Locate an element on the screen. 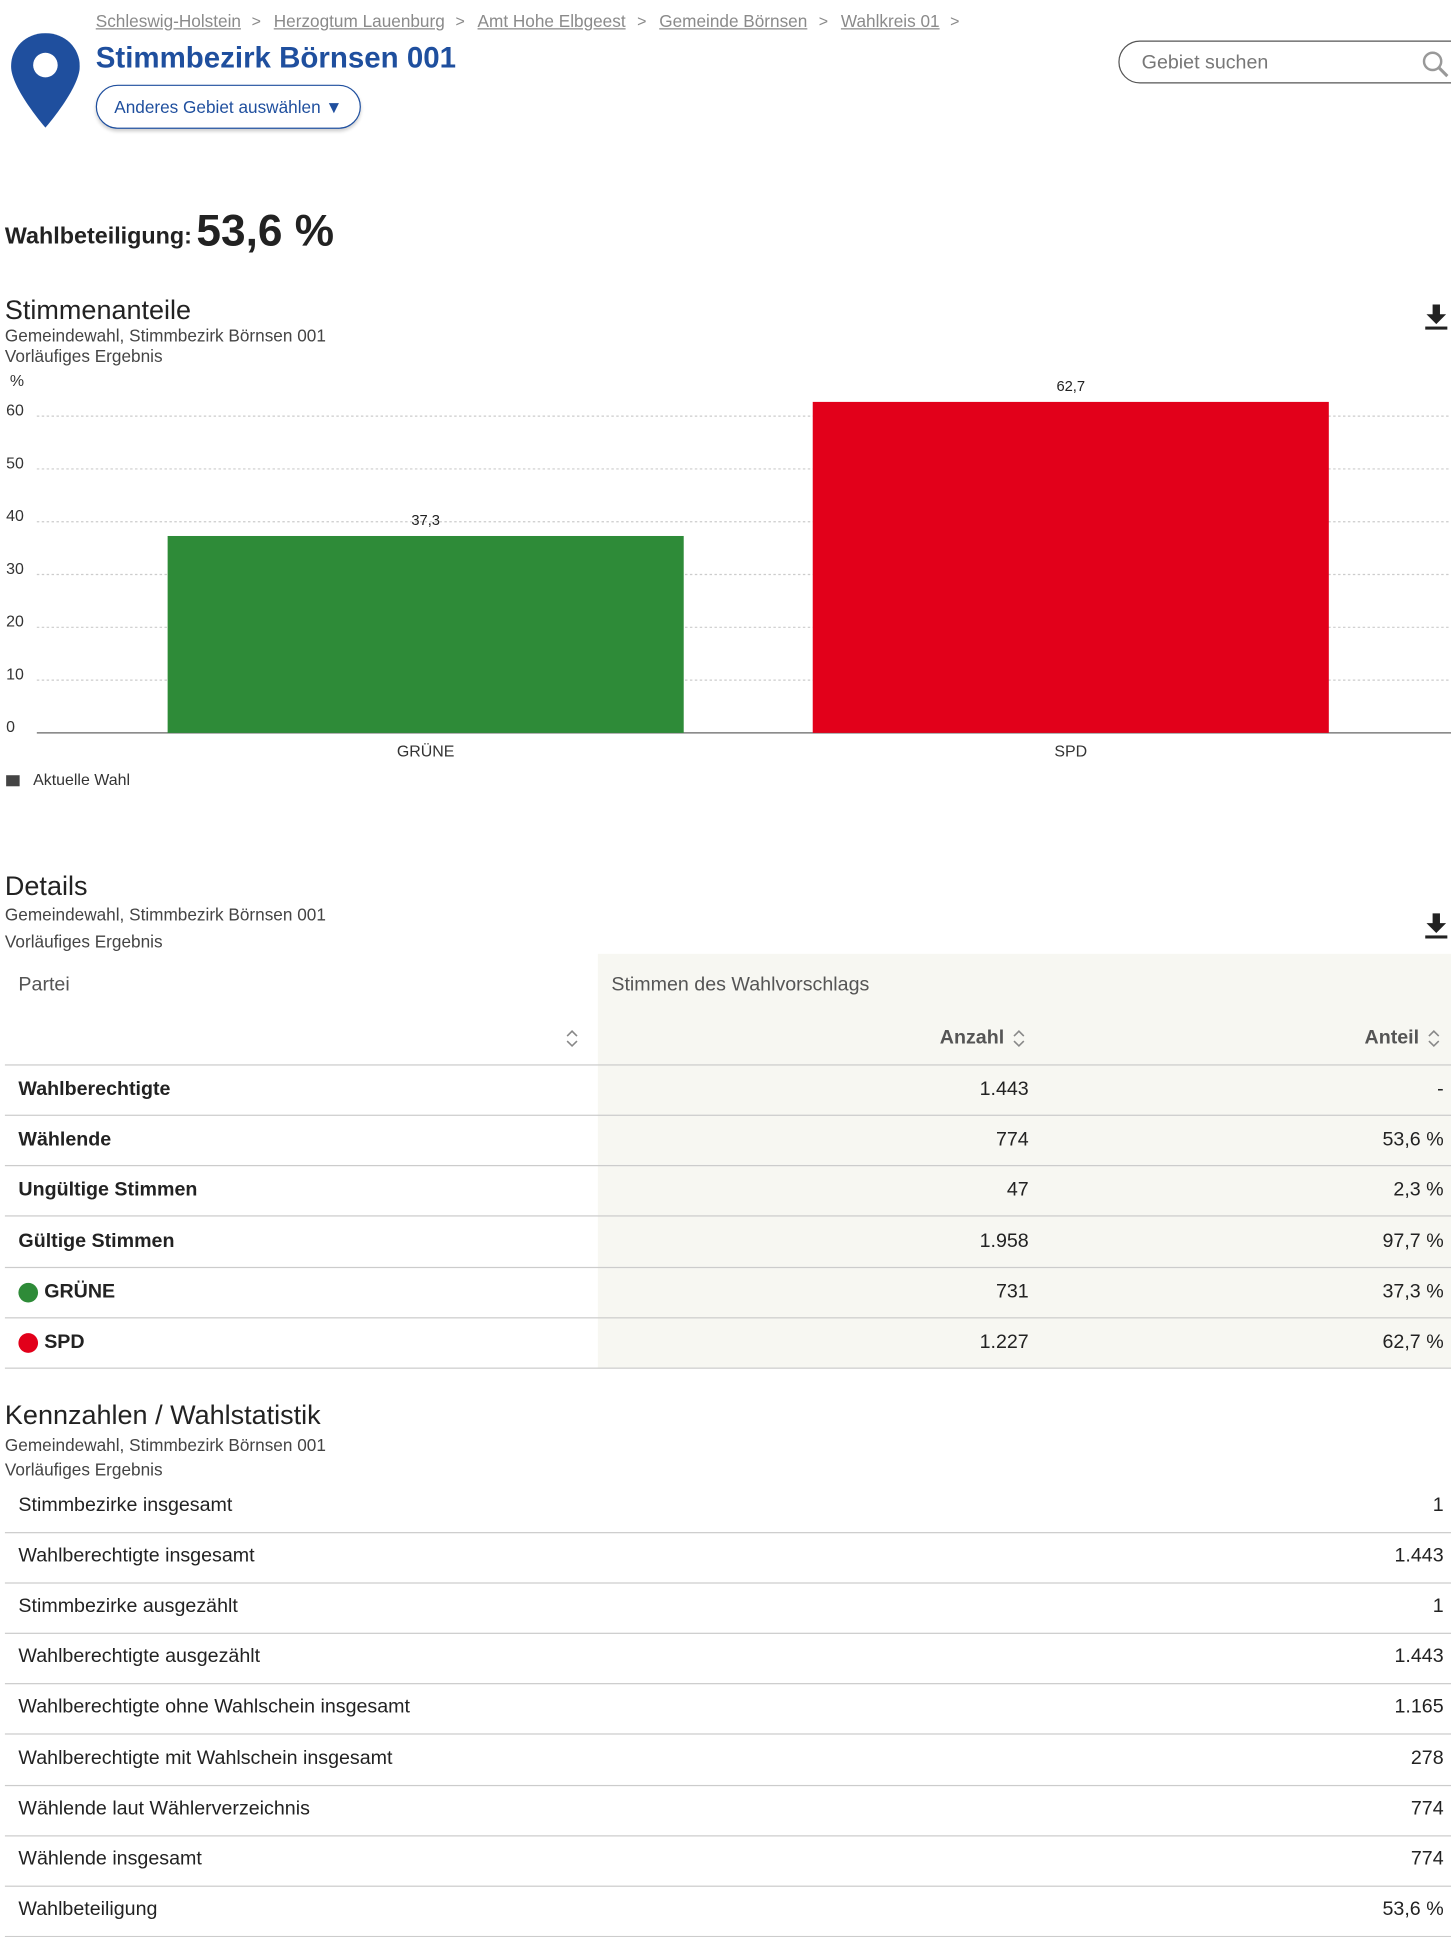 This screenshot has height=1937, width=1451. row-label: Wahlberechtigte is located at coordinates (94, 1089).